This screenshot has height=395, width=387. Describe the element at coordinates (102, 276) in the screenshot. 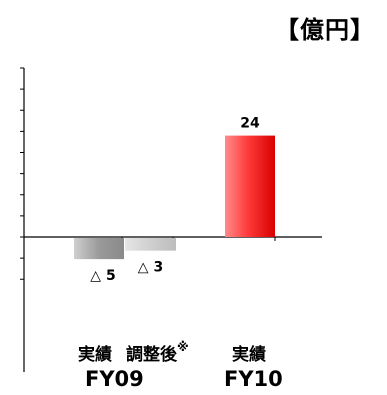

I see `data-label-fy09-actual: △ 5` at that location.